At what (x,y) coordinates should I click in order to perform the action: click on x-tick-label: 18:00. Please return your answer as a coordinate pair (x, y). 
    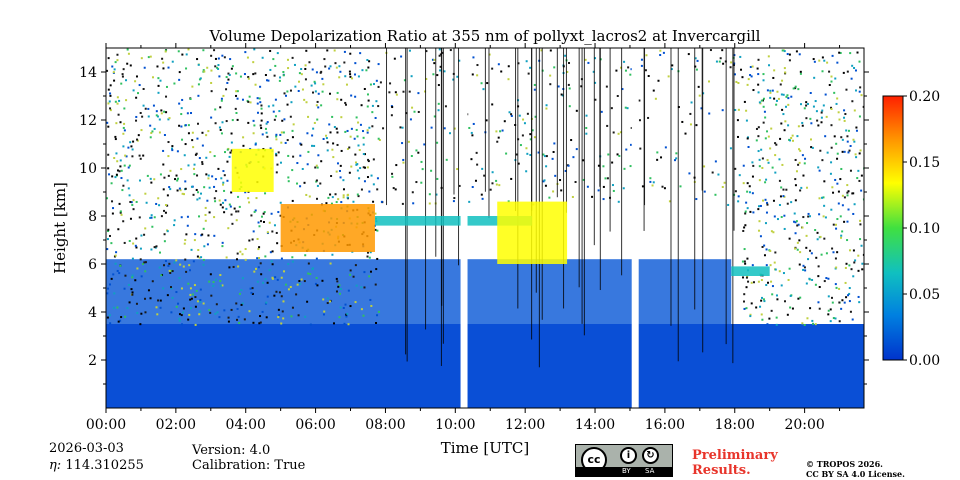
    Looking at the image, I should click on (735, 425).